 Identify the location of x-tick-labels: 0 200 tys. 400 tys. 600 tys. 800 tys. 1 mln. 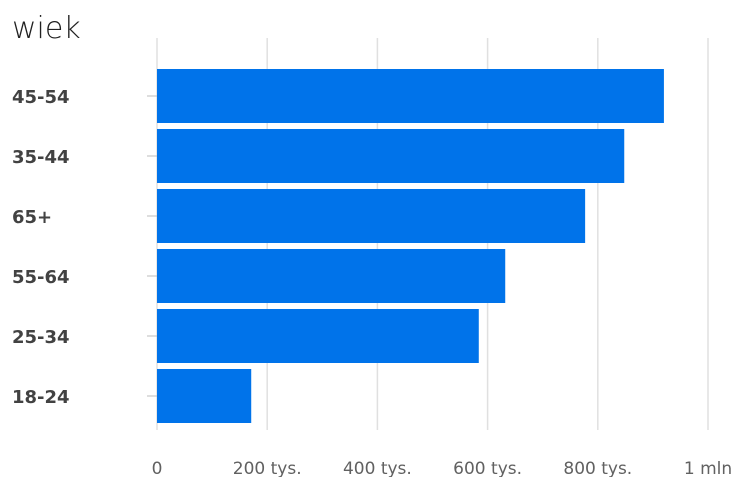
(442, 468).